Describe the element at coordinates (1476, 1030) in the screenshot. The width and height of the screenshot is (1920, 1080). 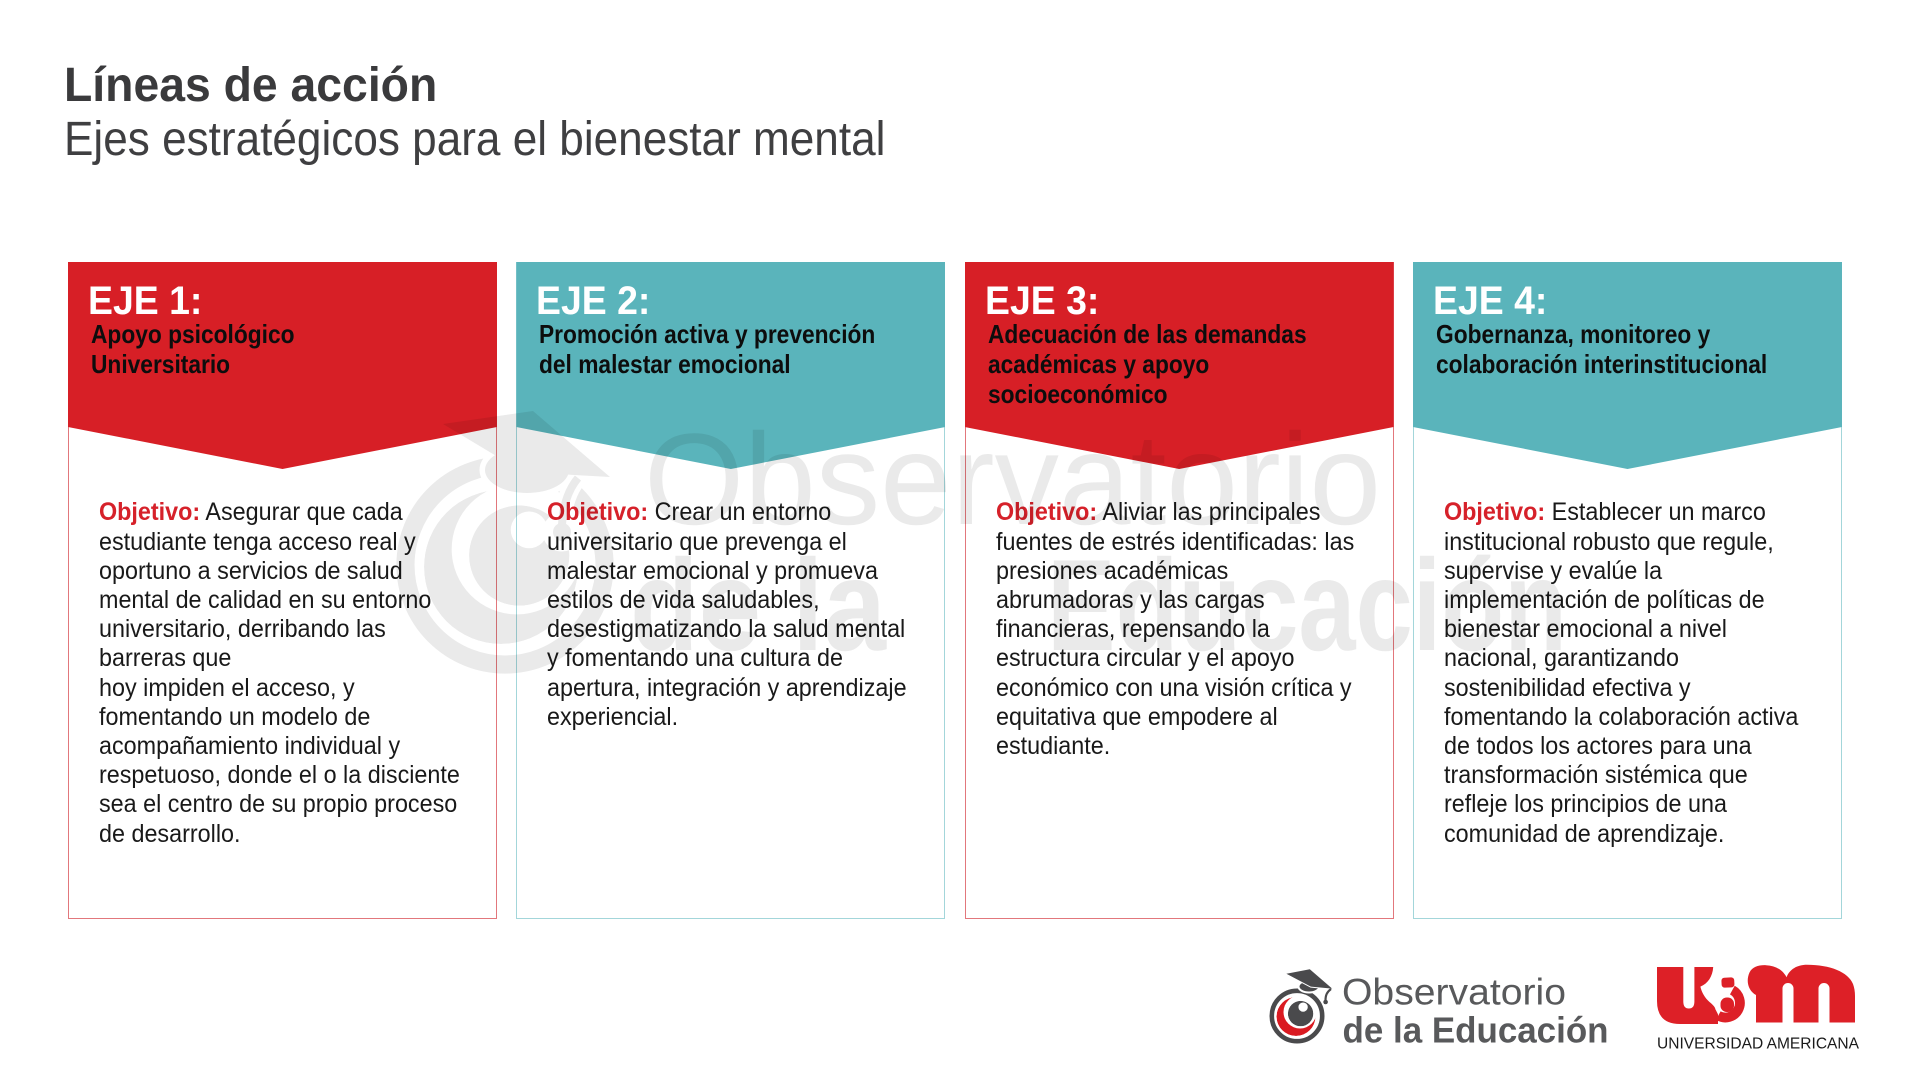
I see `svg-text: de la Educación` at that location.